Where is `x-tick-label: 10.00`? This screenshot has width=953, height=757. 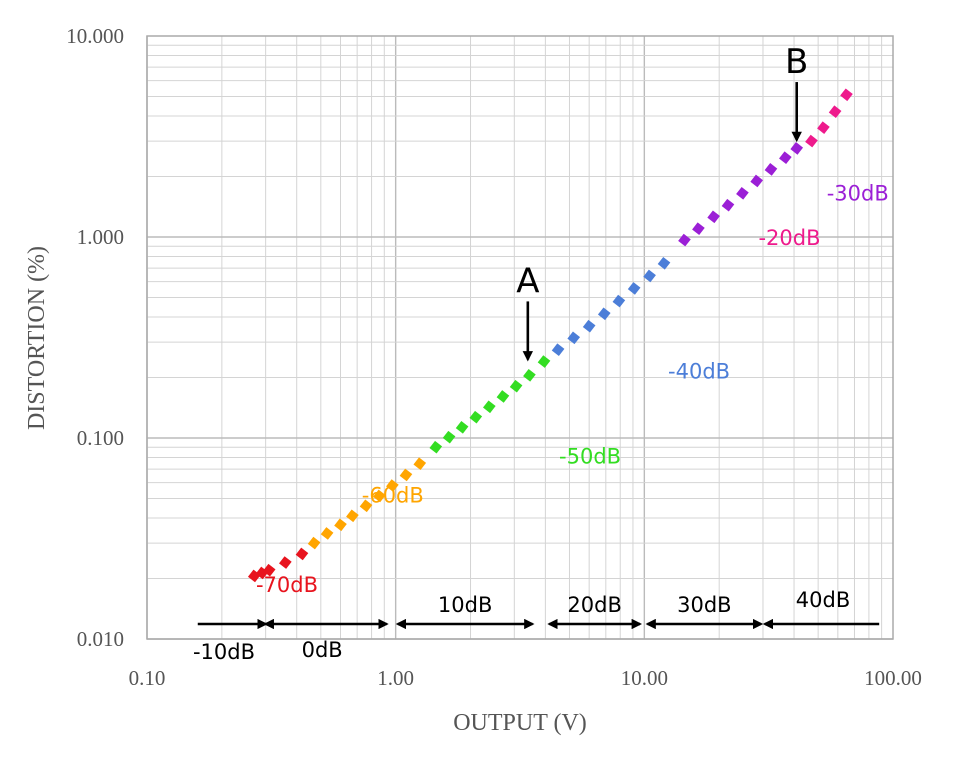
x-tick-label: 10.00 is located at coordinates (644, 678).